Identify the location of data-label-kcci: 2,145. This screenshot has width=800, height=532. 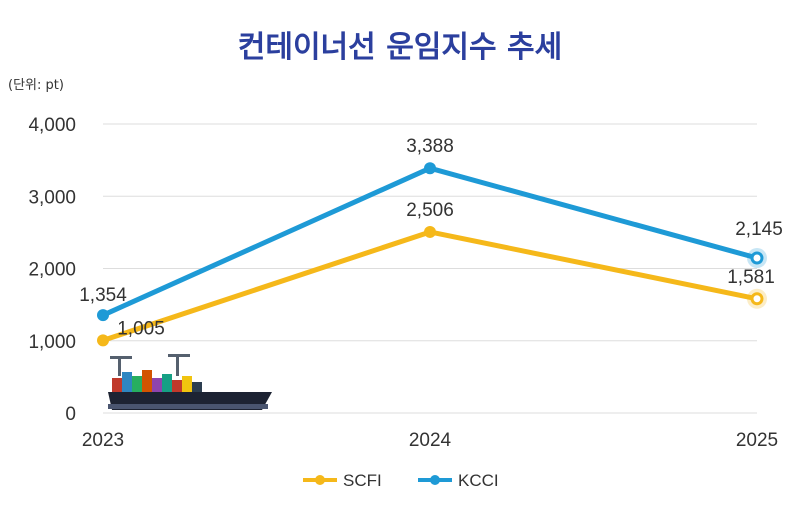
(759, 229).